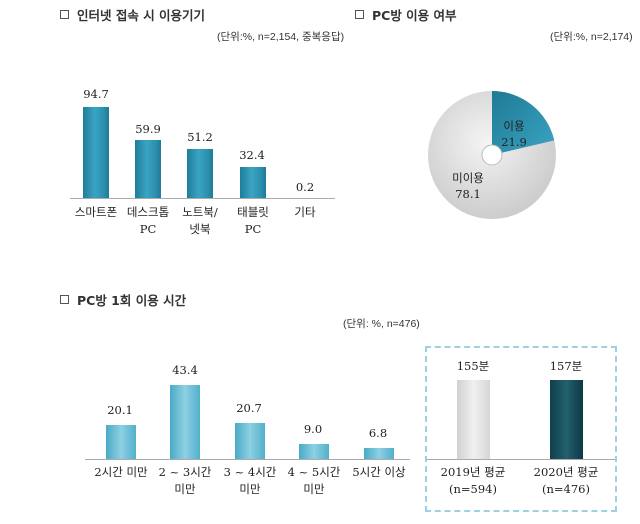  I want to click on bar-label: 5시간 이상, so click(379, 472).